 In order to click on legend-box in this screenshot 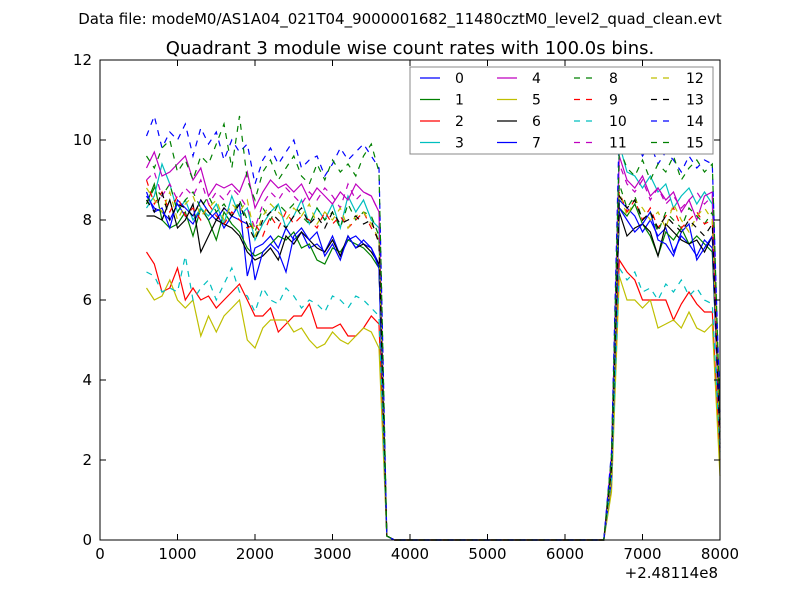, I will do `click(561, 110)`.